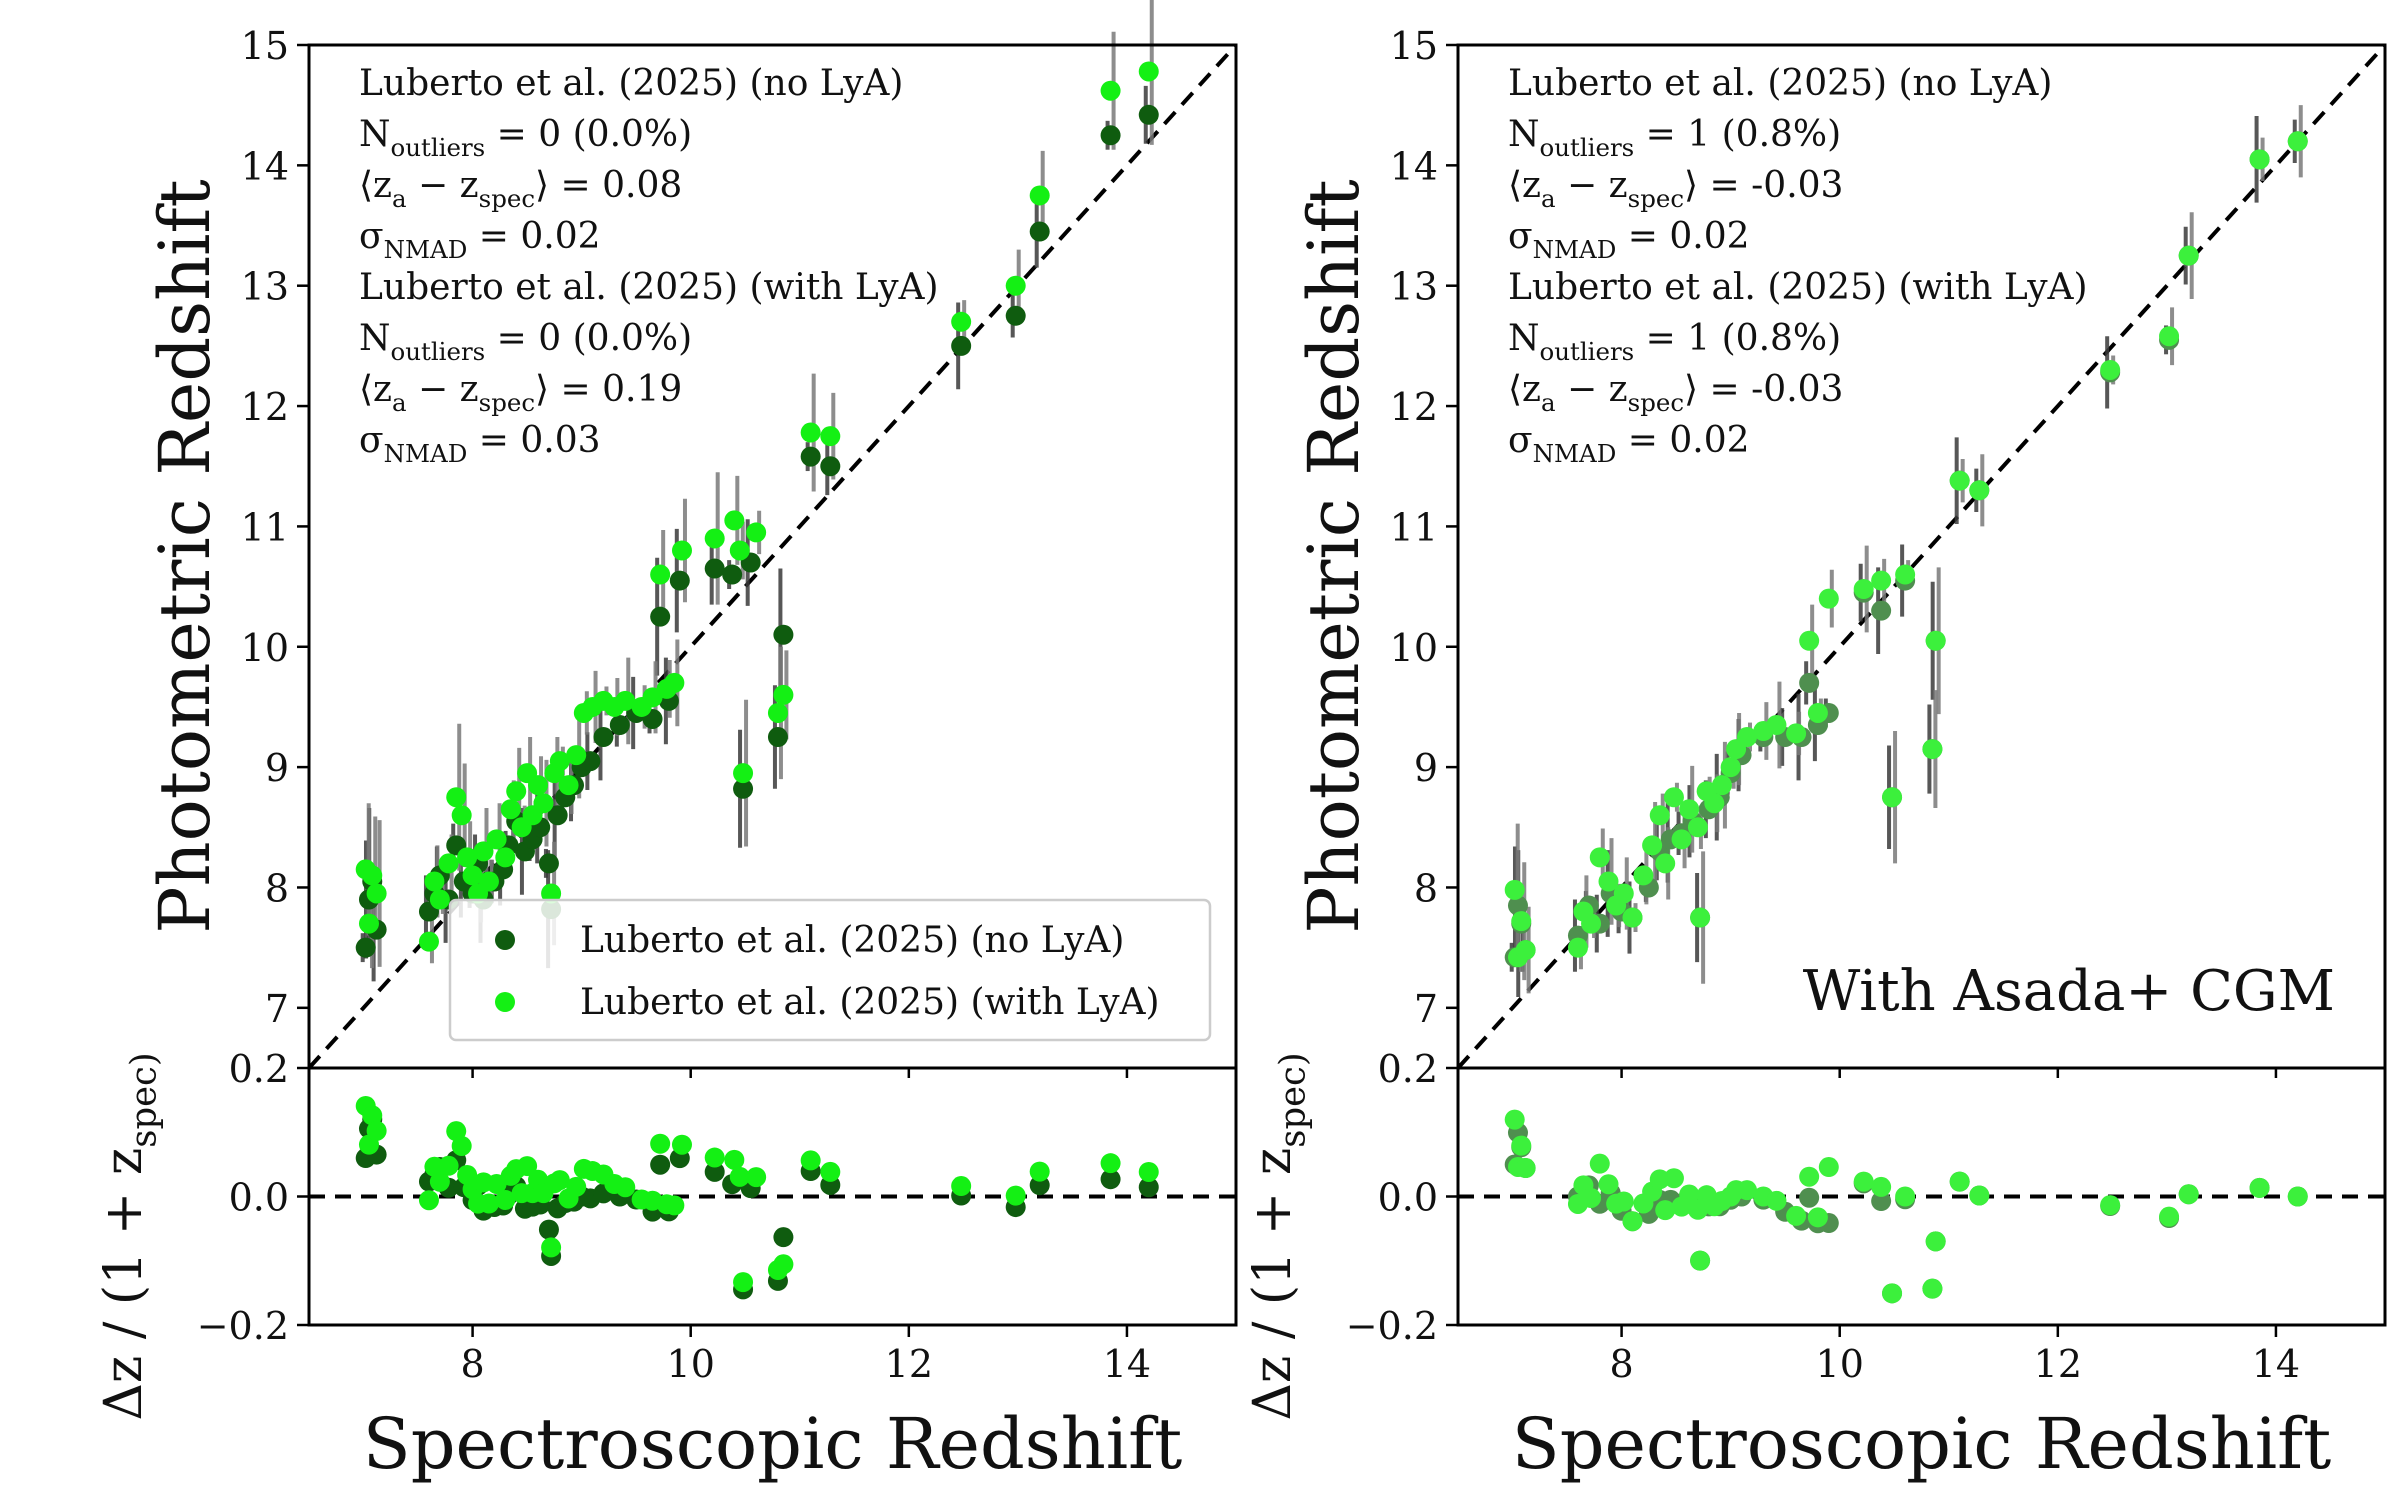 Image resolution: width=2400 pixels, height=1500 pixels. What do you see at coordinates (472, 1364) in the screenshot?
I see `x-tick-label: 8` at bounding box center [472, 1364].